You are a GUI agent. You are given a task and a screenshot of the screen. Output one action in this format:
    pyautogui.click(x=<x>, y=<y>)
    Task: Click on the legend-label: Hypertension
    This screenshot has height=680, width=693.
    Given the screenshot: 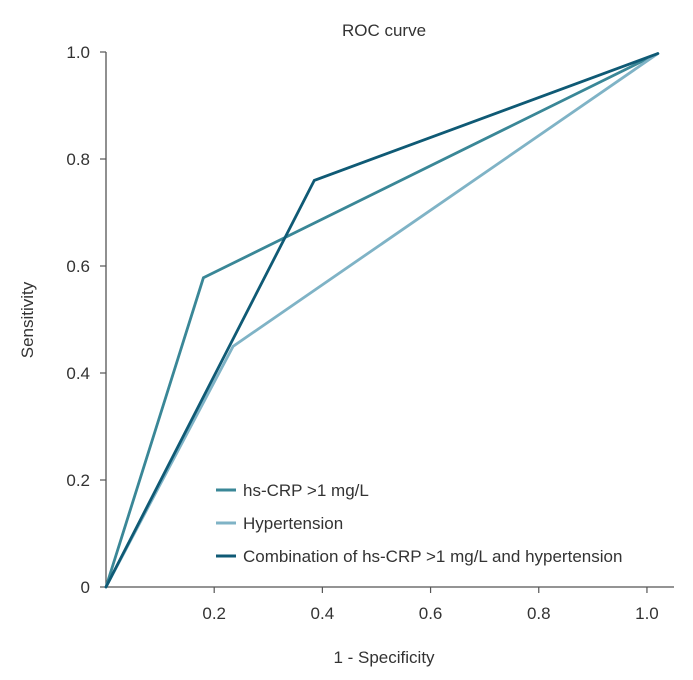 What is the action you would take?
    pyautogui.click(x=293, y=523)
    